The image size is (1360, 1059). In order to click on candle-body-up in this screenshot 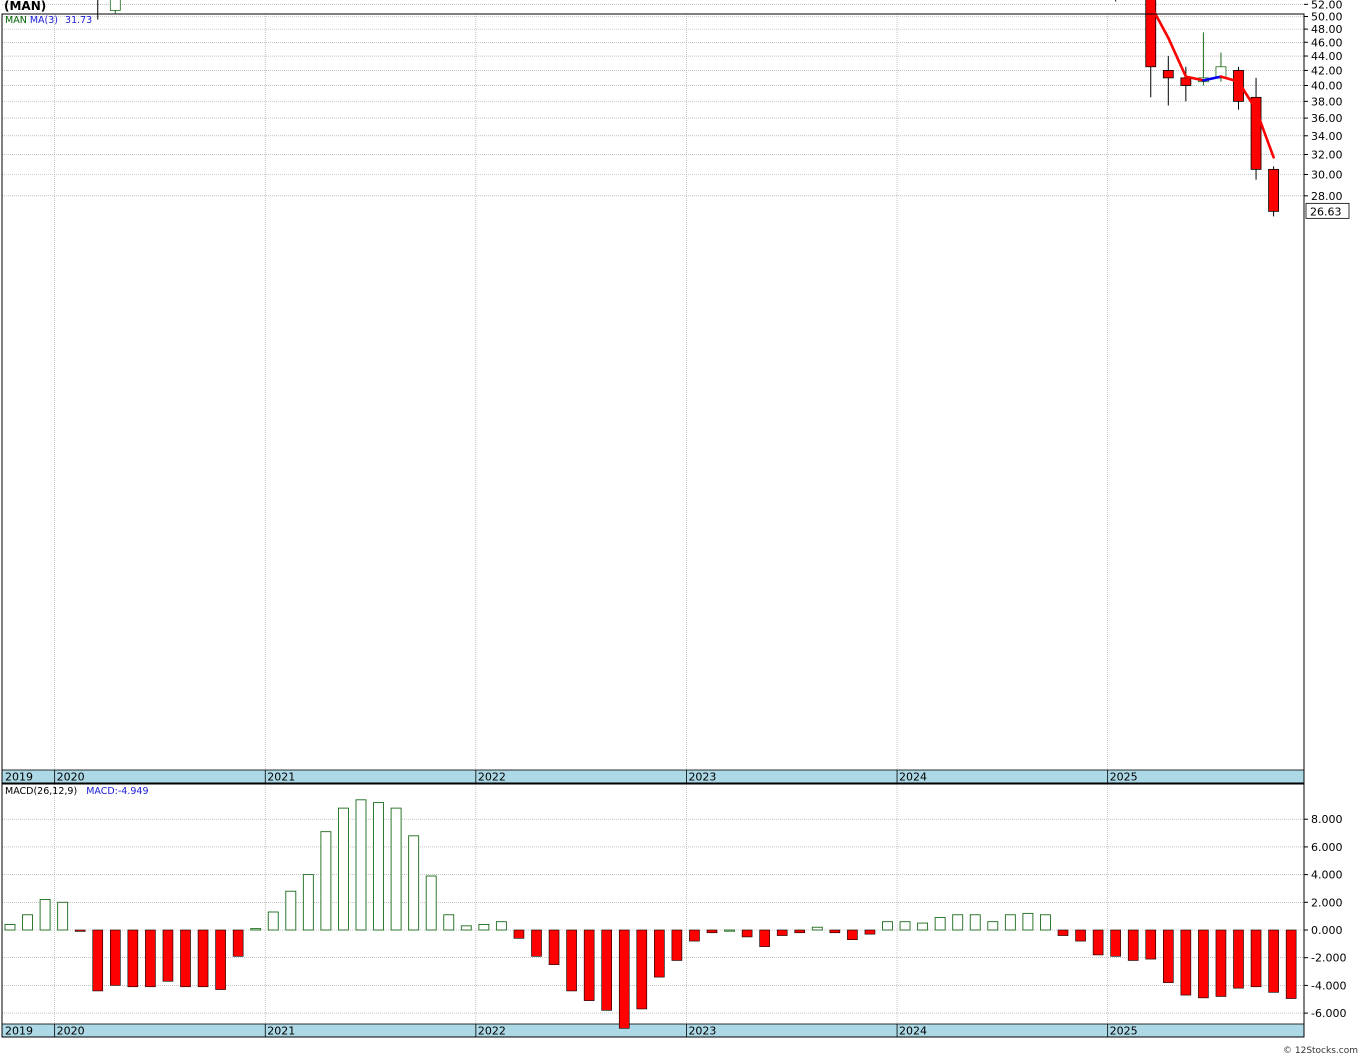, I will do `click(115, 5)`.